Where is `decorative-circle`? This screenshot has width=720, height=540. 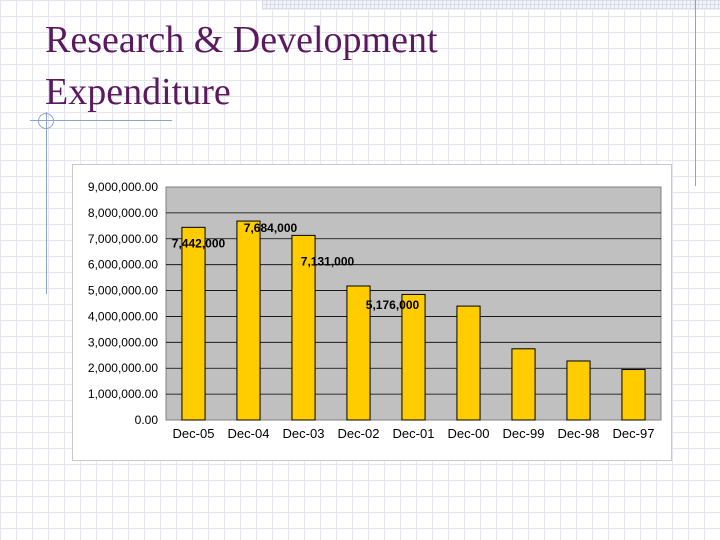
decorative-circle is located at coordinates (46, 121).